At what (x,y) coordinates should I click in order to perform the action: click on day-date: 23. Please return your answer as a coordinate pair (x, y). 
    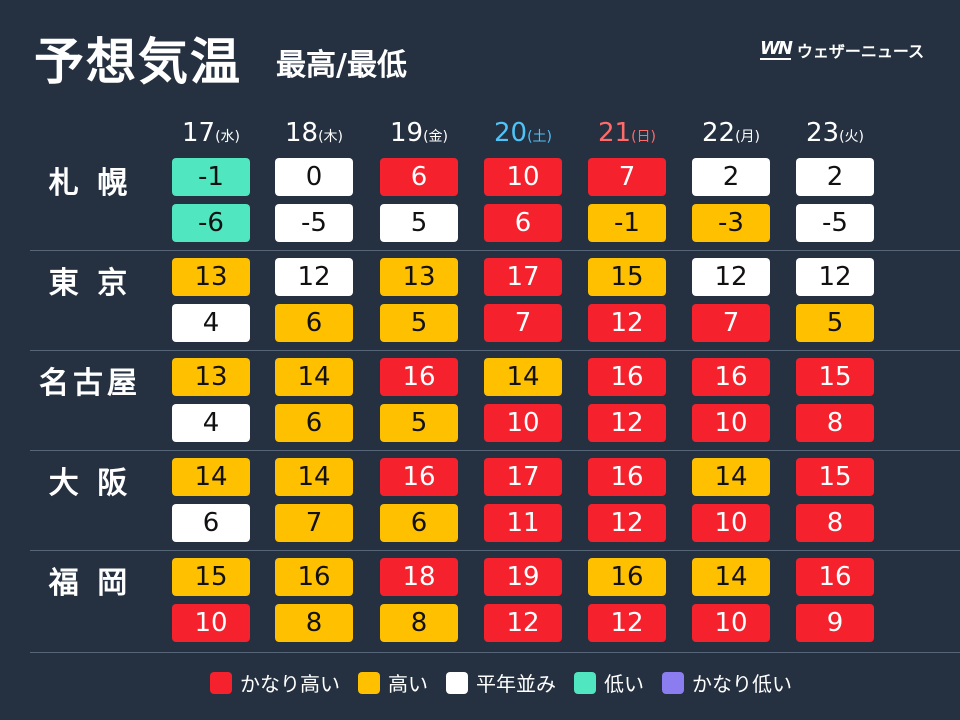
    Looking at the image, I should click on (822, 133).